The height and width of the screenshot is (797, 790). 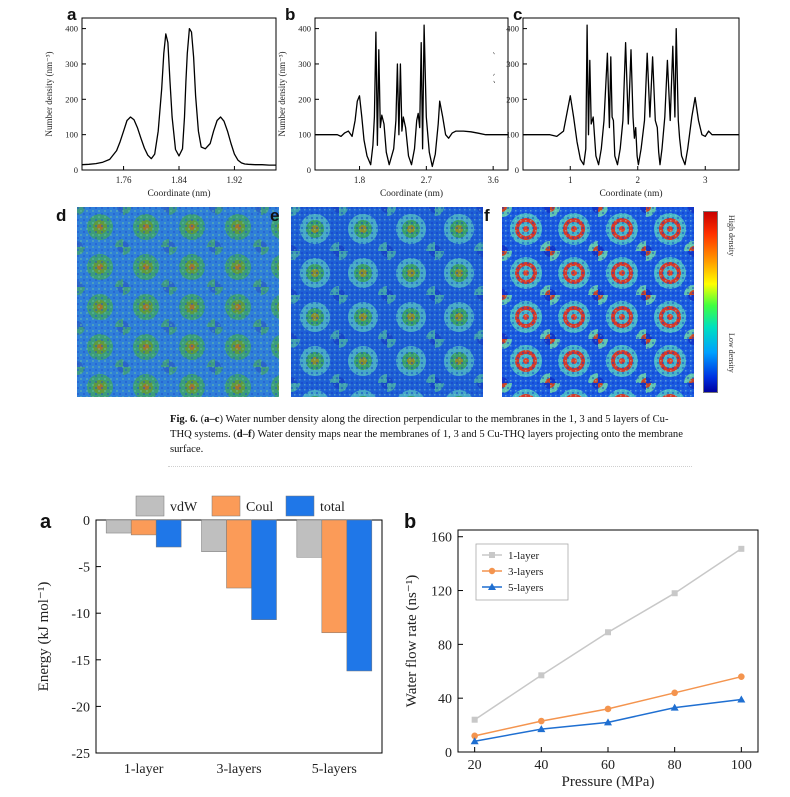 I want to click on x-axis-label: Pressure (MPa), so click(x=608, y=782).